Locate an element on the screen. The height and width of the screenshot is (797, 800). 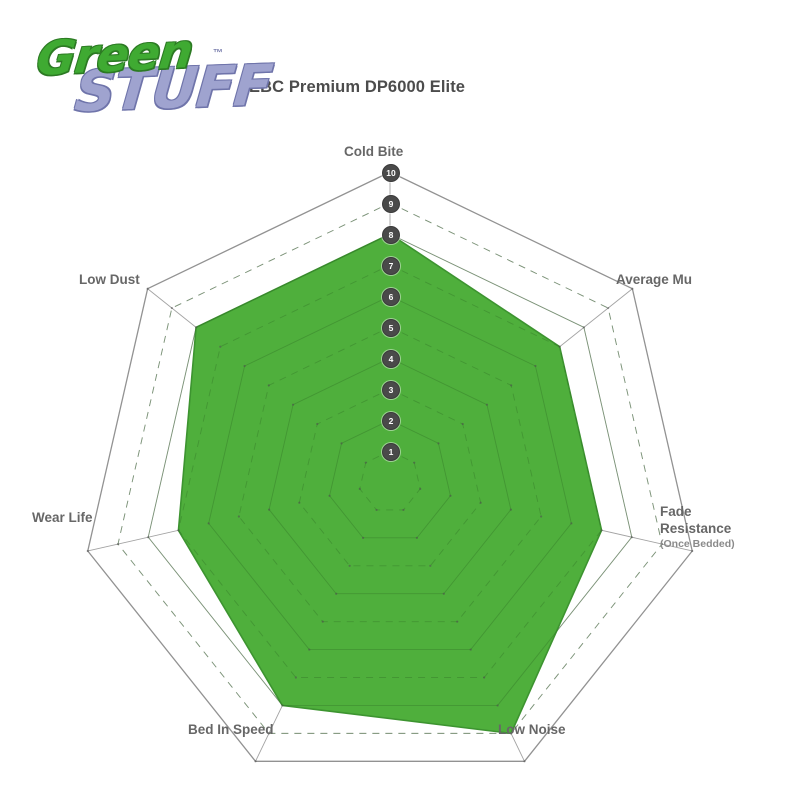
axis-label-low-dust: Low Dust is located at coordinates (109, 280).